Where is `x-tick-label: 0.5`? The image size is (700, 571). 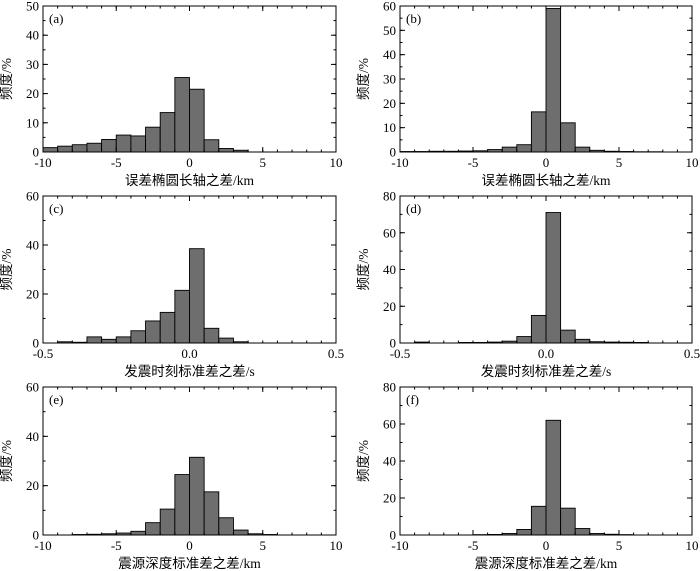 x-tick-label: 0.5 is located at coordinates (692, 353).